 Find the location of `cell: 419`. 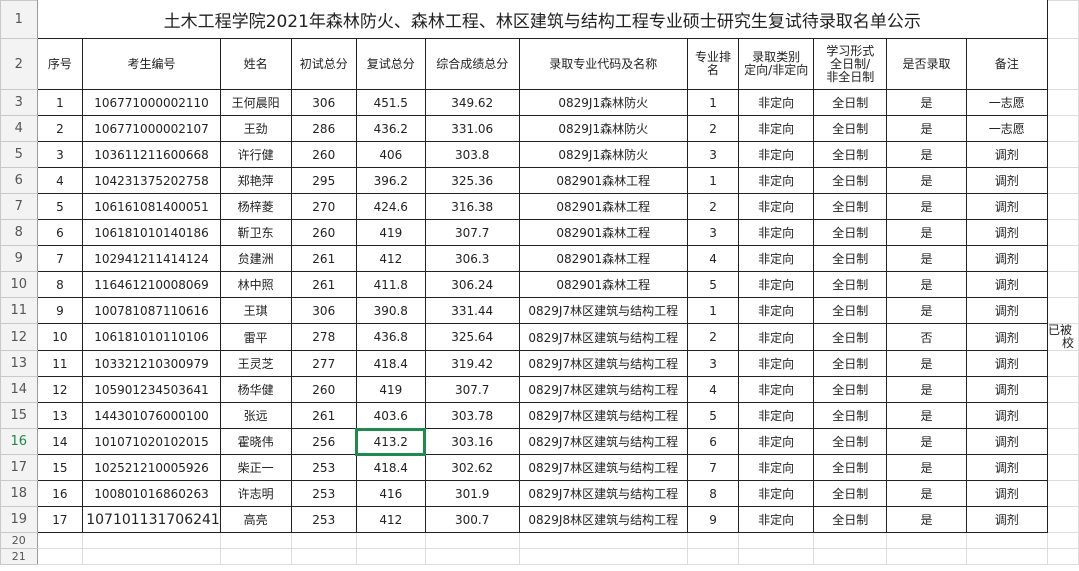

cell: 419 is located at coordinates (390, 232).